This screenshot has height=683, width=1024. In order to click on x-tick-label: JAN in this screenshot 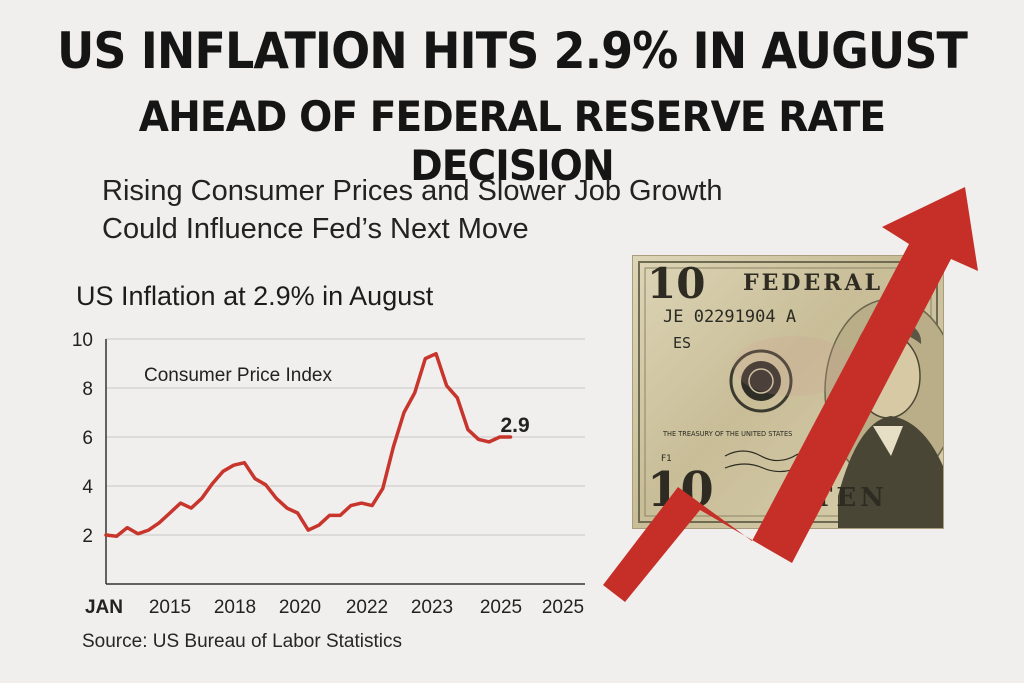, I will do `click(104, 607)`.